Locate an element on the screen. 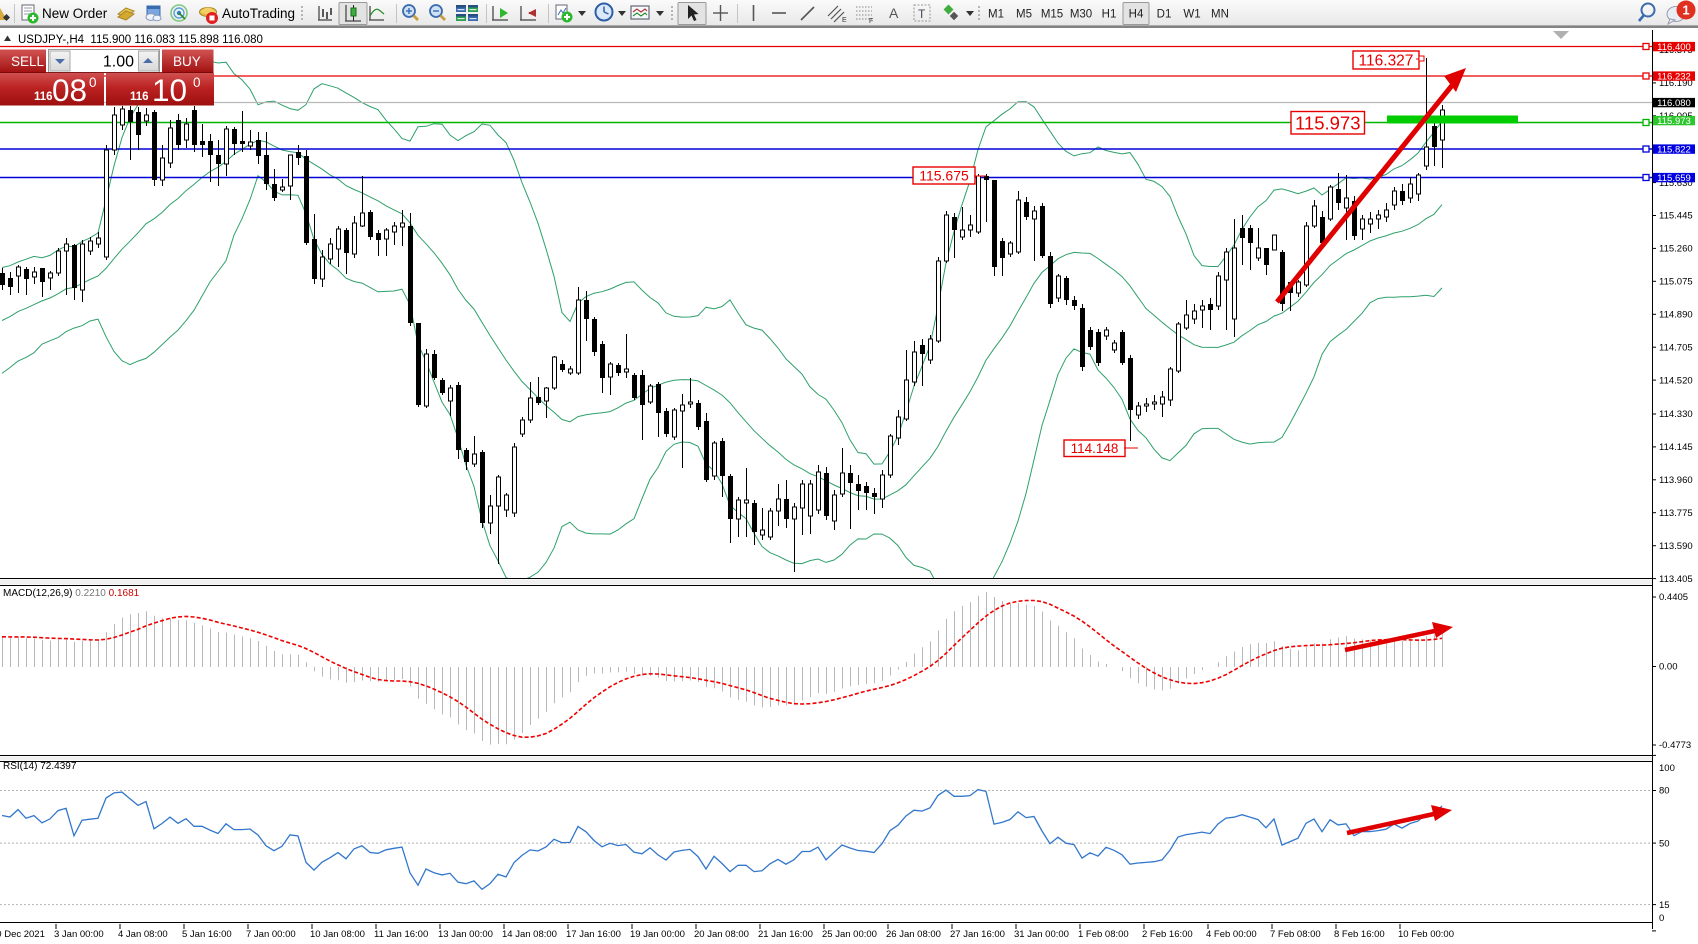 This screenshot has width=1698, height=944. svg-text: M5 is located at coordinates (1024, 15).